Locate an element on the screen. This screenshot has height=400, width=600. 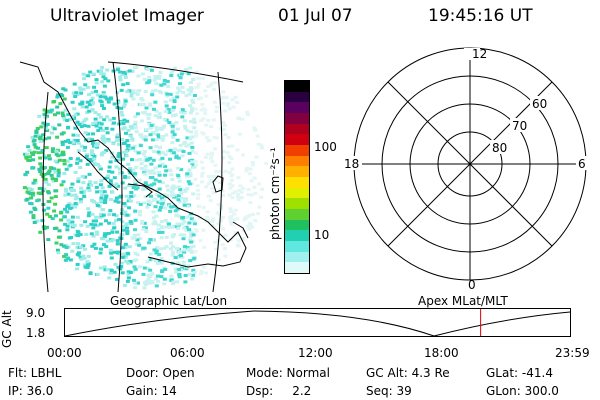
timeline-tick-2: 12:00 is located at coordinates (315, 353).